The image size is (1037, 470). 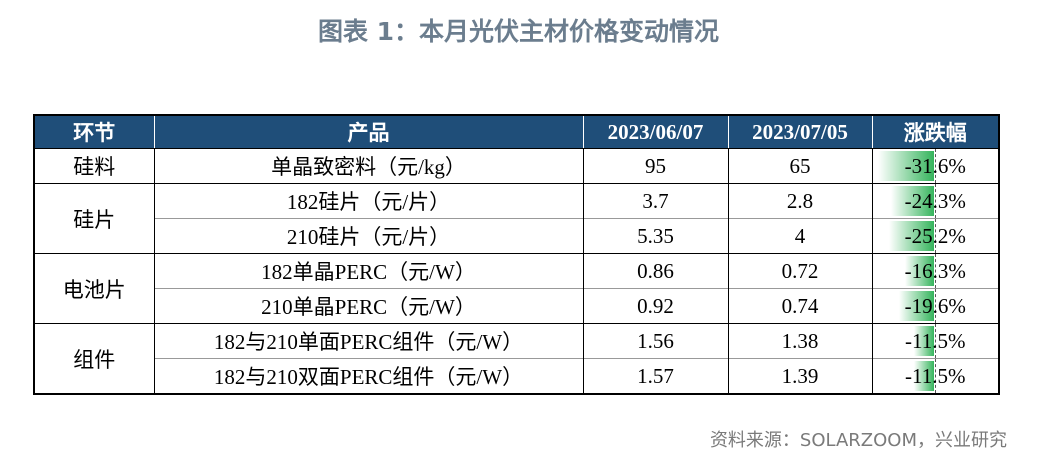 I want to click on group-cell: 组件, so click(x=94, y=358).